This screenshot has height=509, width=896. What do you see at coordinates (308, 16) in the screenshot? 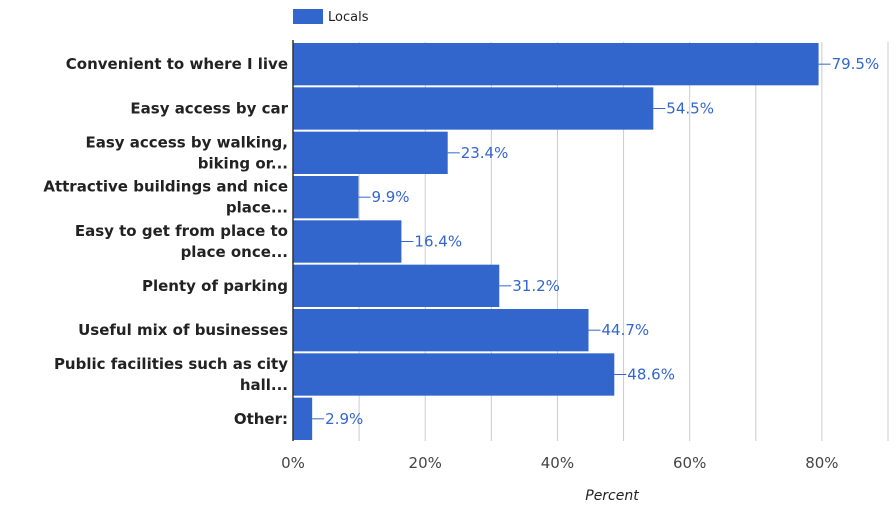
I see `legend-swatch-locals` at bounding box center [308, 16].